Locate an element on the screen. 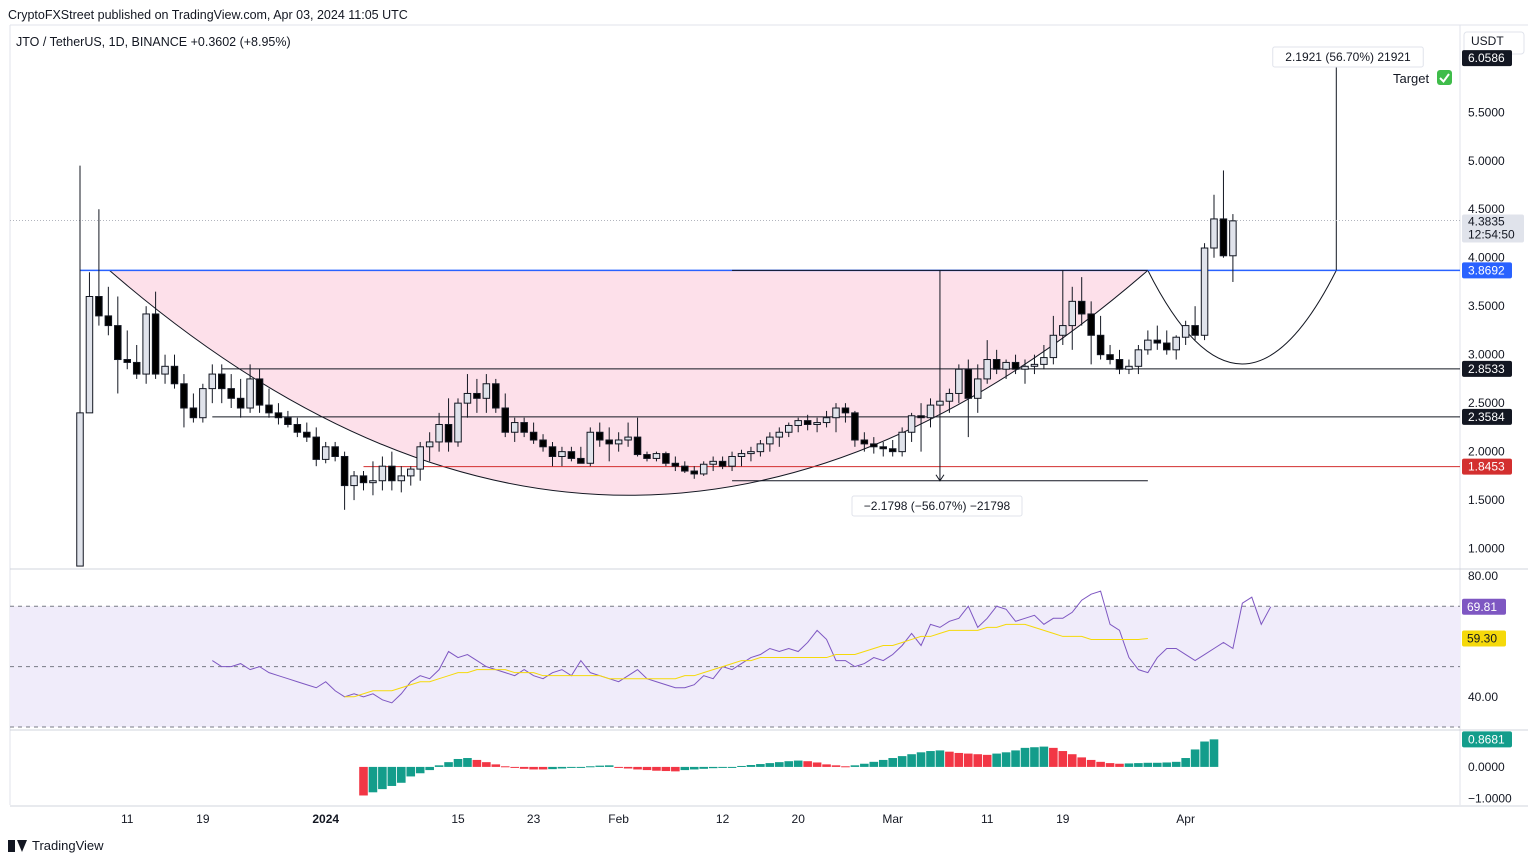  rsi-line is located at coordinates (742, 647).